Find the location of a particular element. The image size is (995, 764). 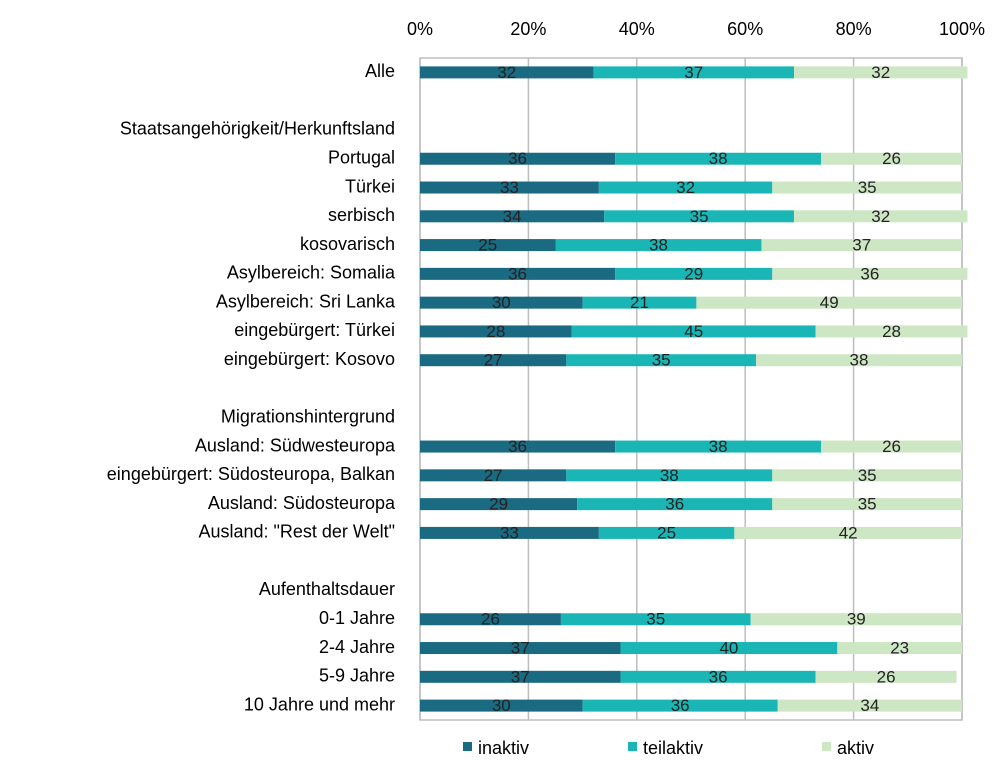

value-label: 40 is located at coordinates (728, 648).